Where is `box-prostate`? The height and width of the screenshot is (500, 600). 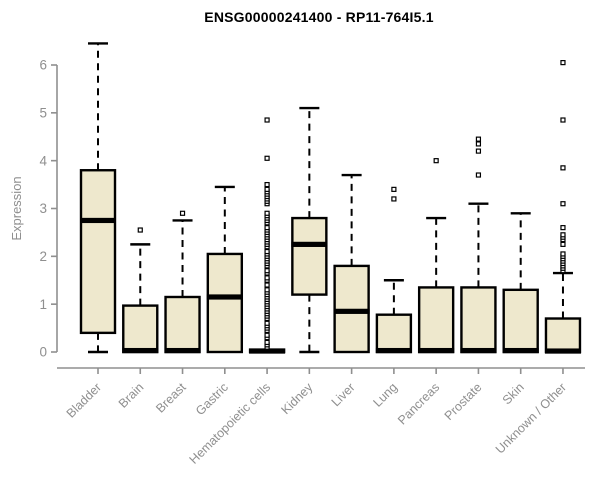
box-prostate is located at coordinates (478, 245).